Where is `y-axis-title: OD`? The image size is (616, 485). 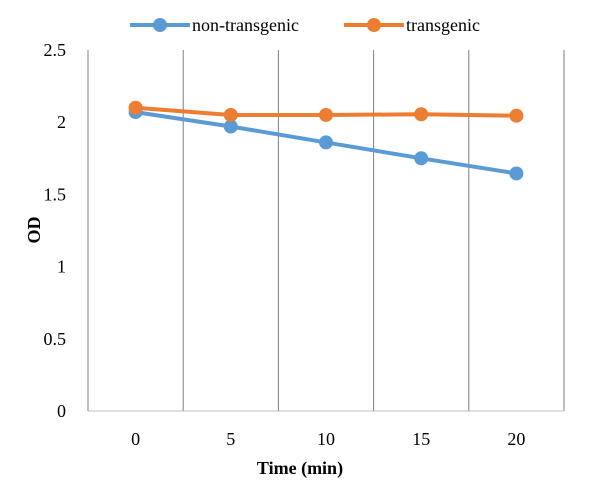
y-axis-title: OD is located at coordinates (34, 229).